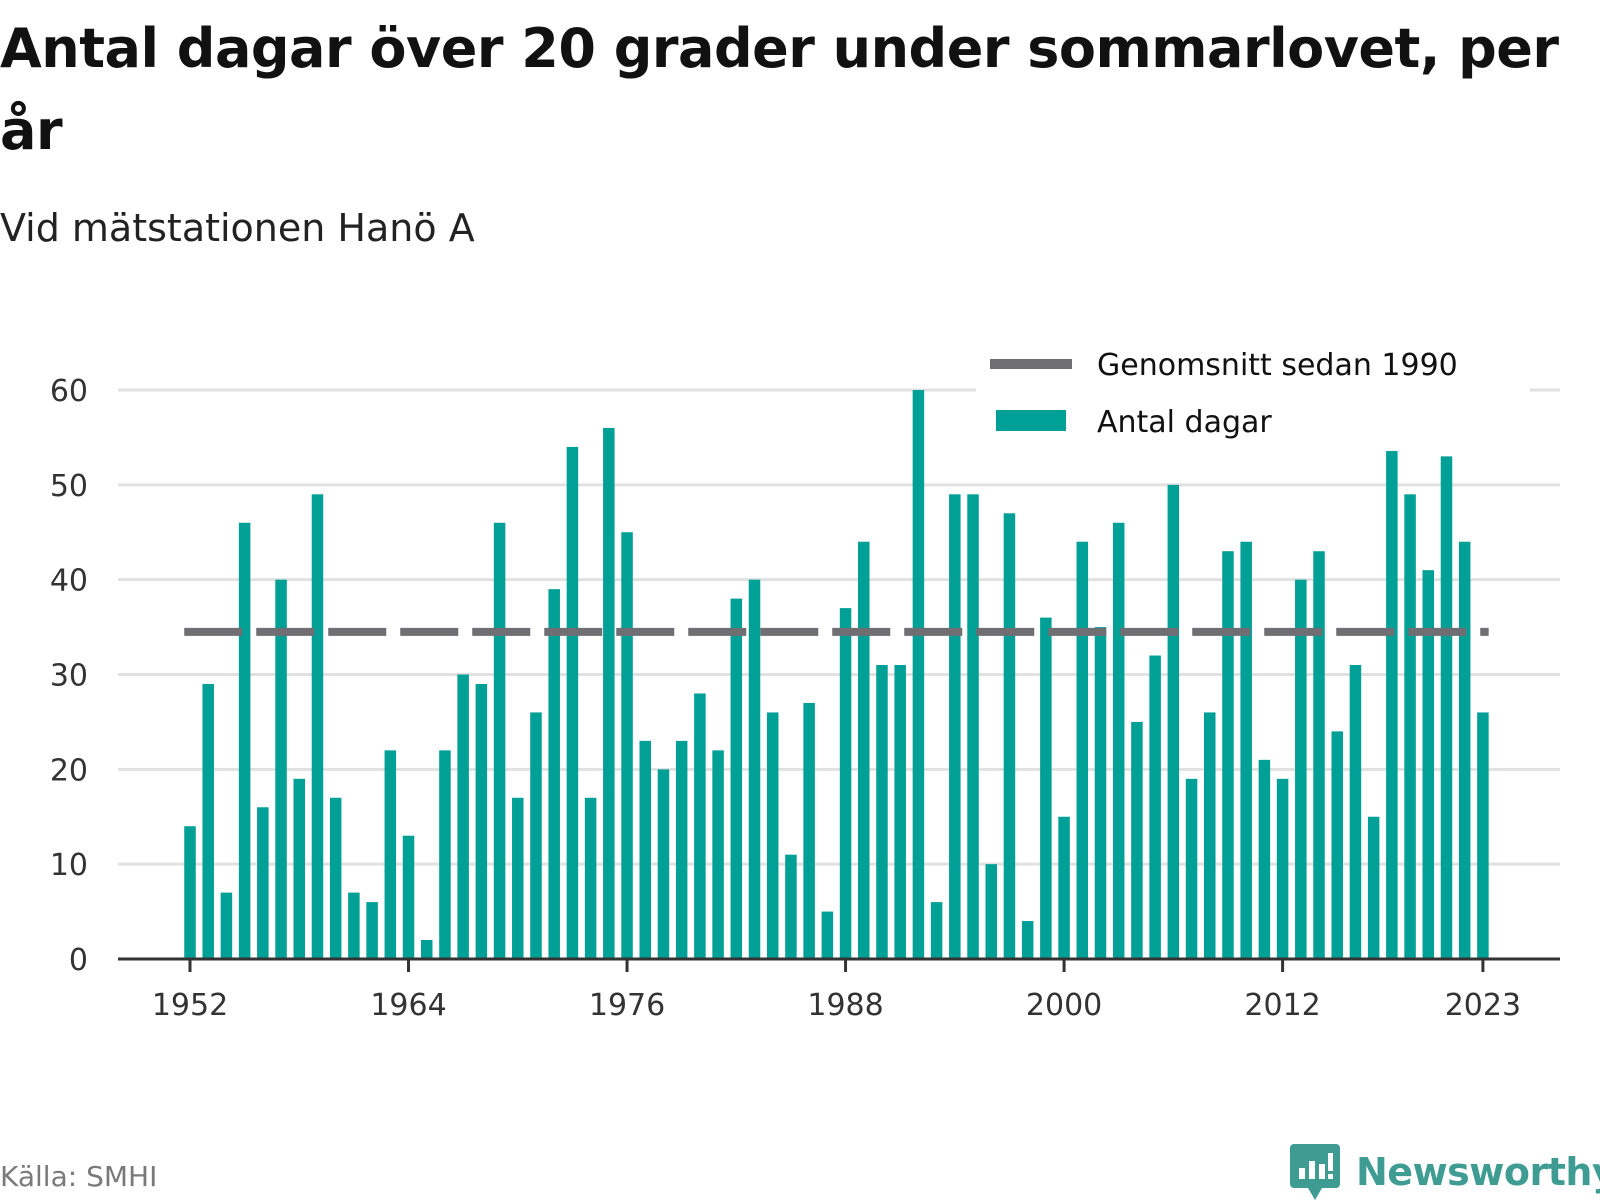 The height and width of the screenshot is (1204, 1600). What do you see at coordinates (69, 581) in the screenshot?
I see `y-tick-label: 40` at bounding box center [69, 581].